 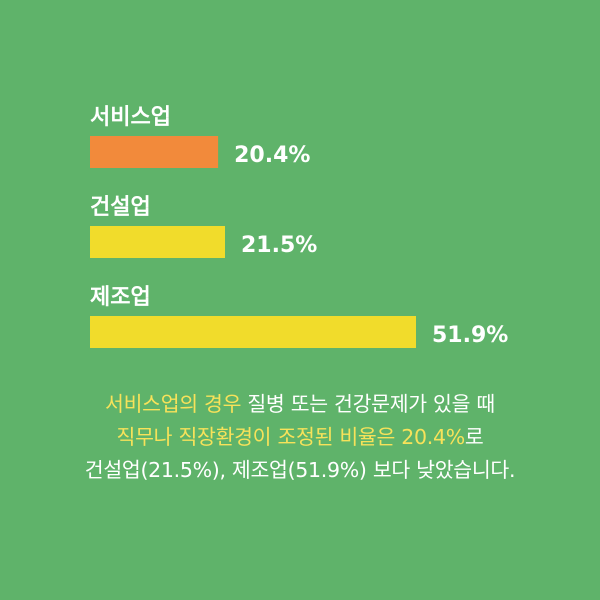 What do you see at coordinates (272, 155) in the screenshot?
I see `value-label: 20.4%` at bounding box center [272, 155].